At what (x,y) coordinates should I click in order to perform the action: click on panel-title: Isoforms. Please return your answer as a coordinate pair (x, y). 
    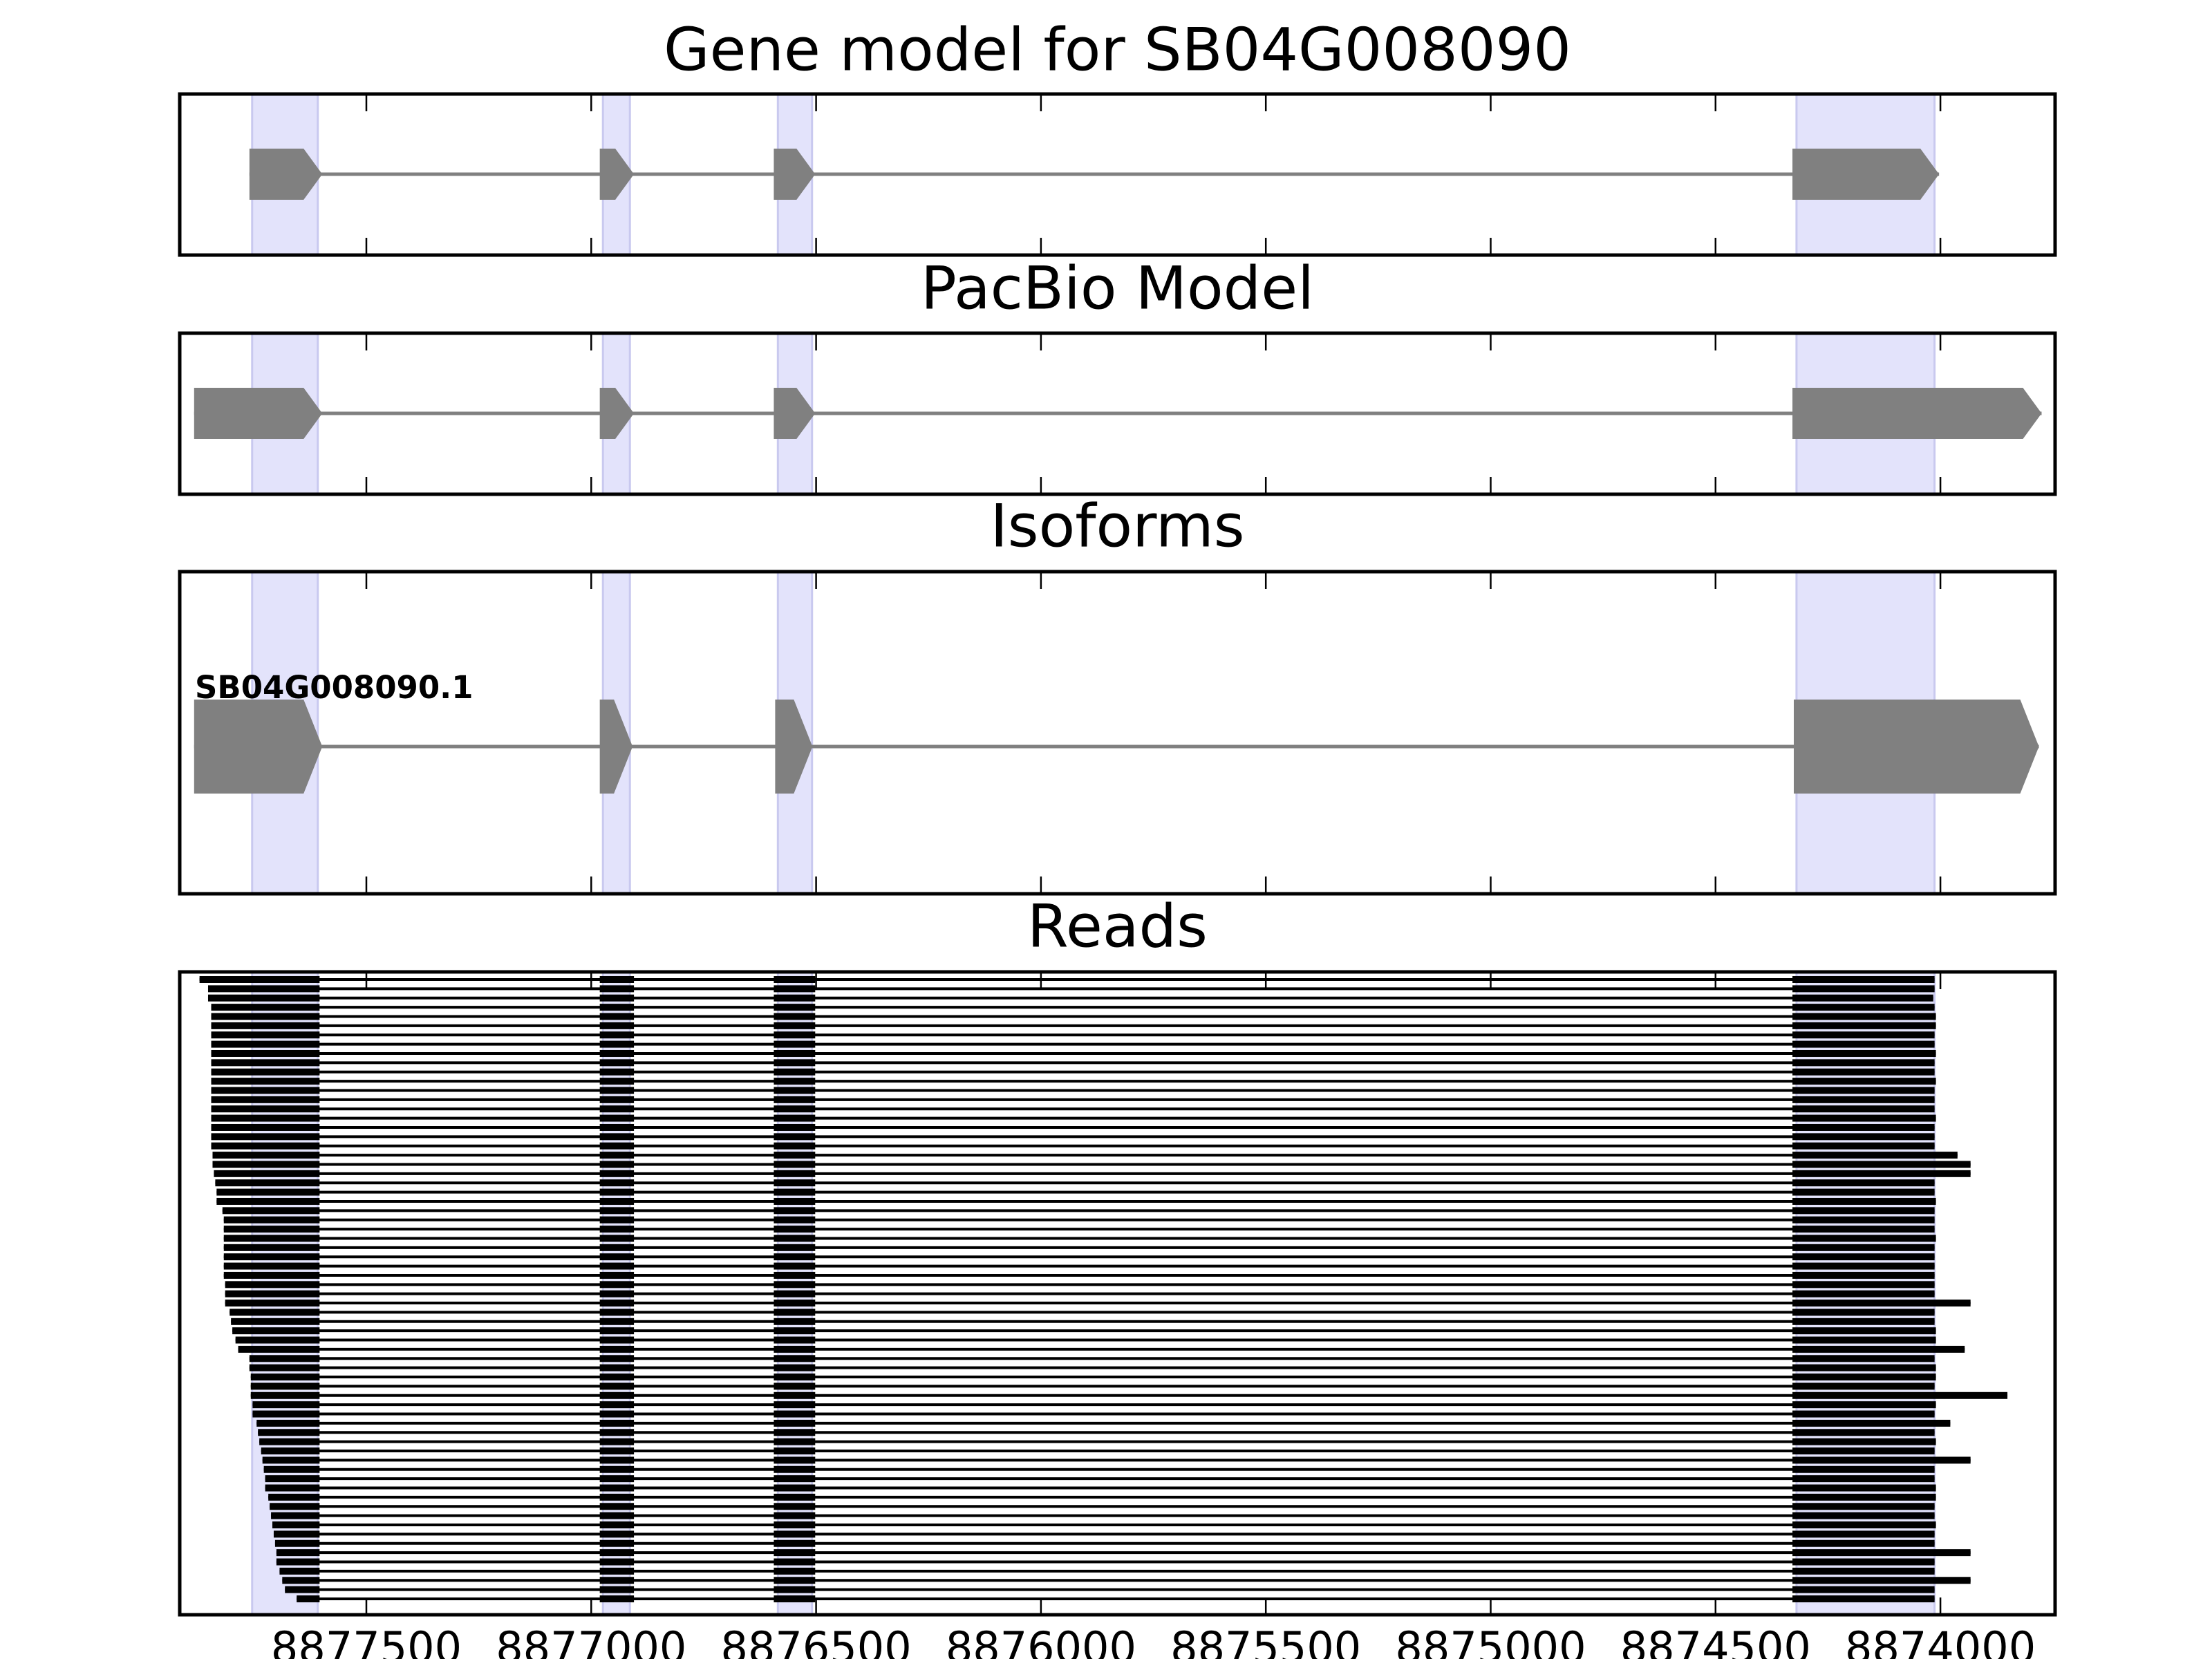
    Looking at the image, I should click on (1117, 526).